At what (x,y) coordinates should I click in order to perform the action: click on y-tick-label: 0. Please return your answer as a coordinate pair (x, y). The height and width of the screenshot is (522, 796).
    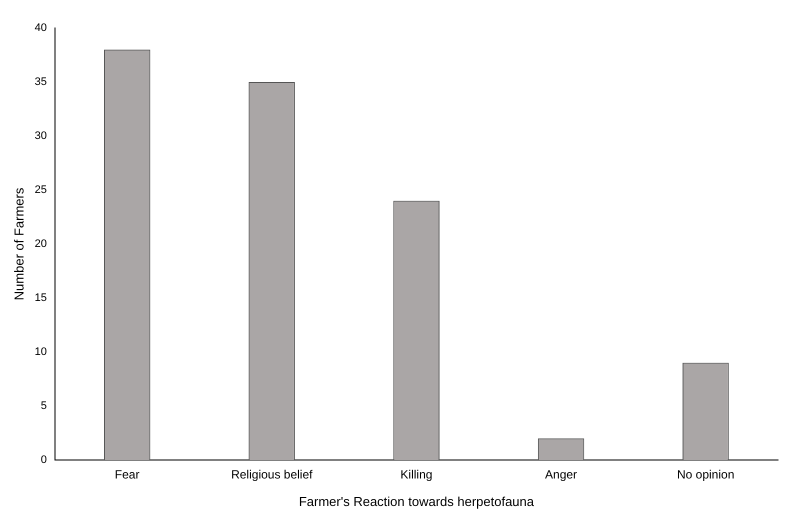
    Looking at the image, I should click on (43, 460).